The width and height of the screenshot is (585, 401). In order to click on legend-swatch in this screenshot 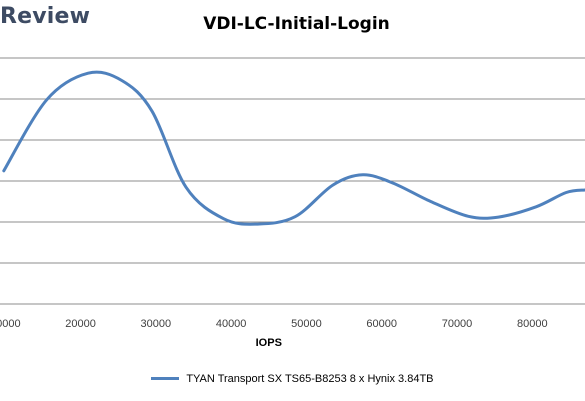, I will do `click(165, 378)`.